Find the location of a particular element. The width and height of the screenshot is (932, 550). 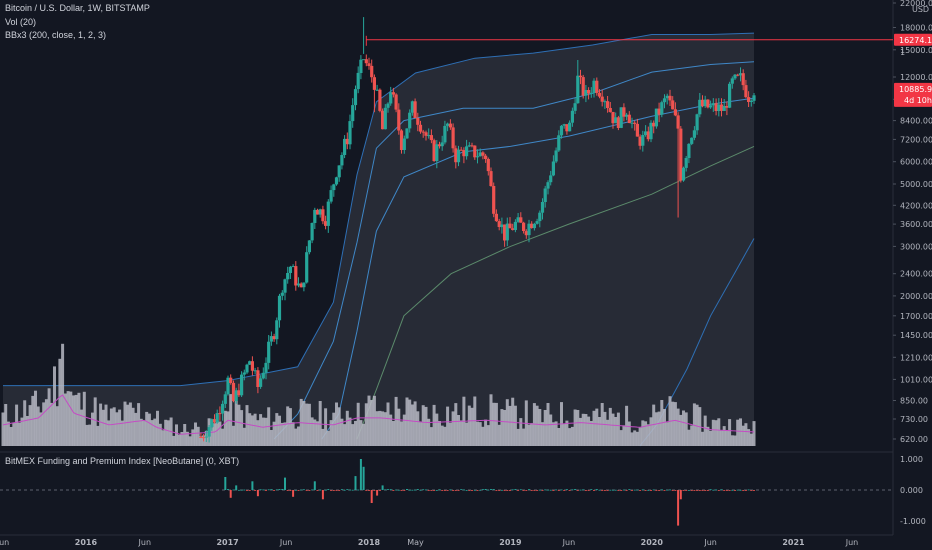

price-tick-label: 15000.00 is located at coordinates (916, 50).